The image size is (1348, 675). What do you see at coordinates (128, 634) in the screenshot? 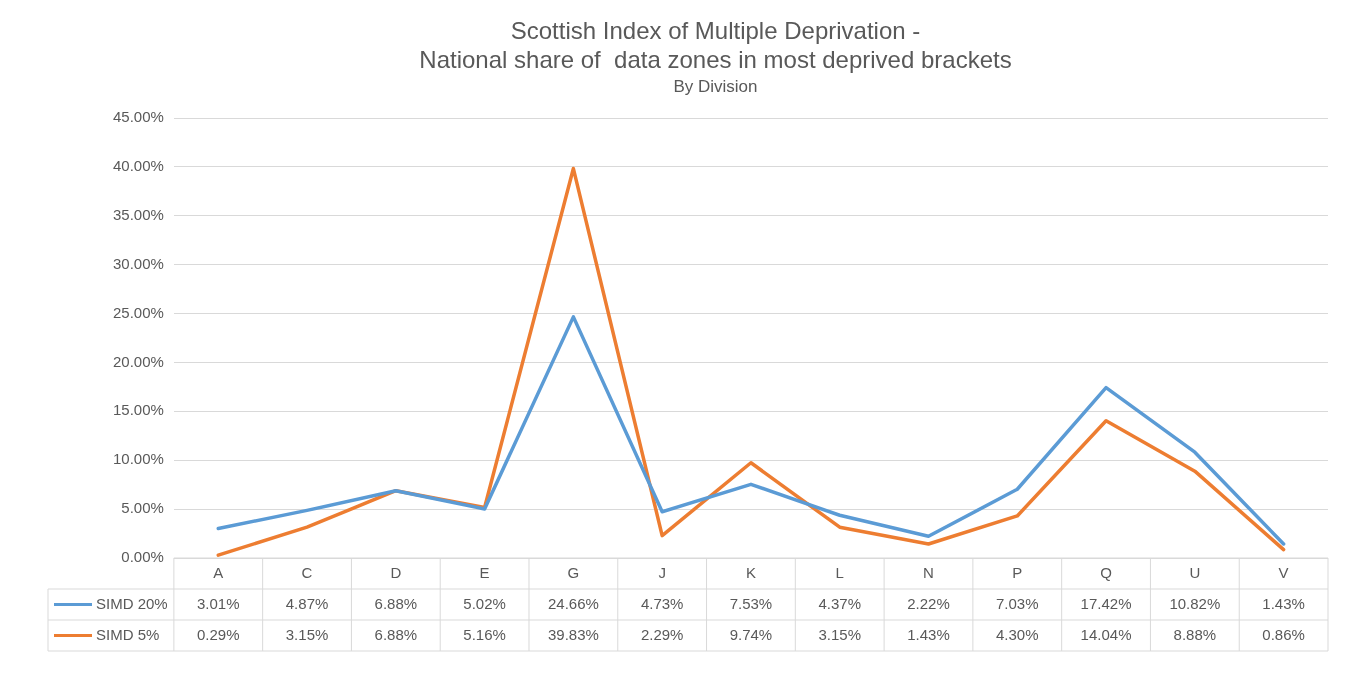
I see `legend-label: SIMD 5%` at bounding box center [128, 634].